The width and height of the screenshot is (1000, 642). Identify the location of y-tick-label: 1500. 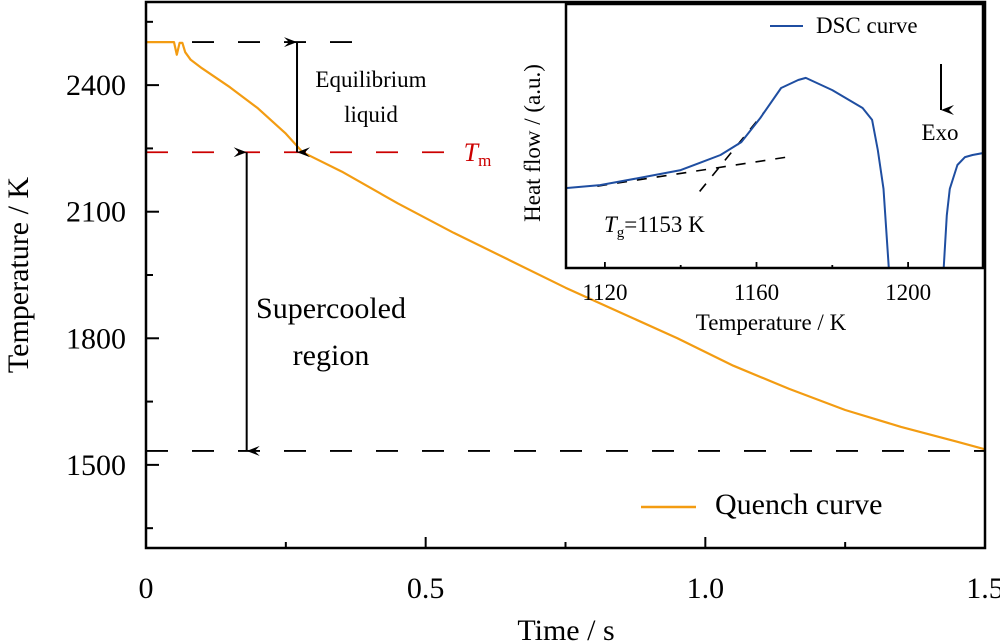
(96, 465).